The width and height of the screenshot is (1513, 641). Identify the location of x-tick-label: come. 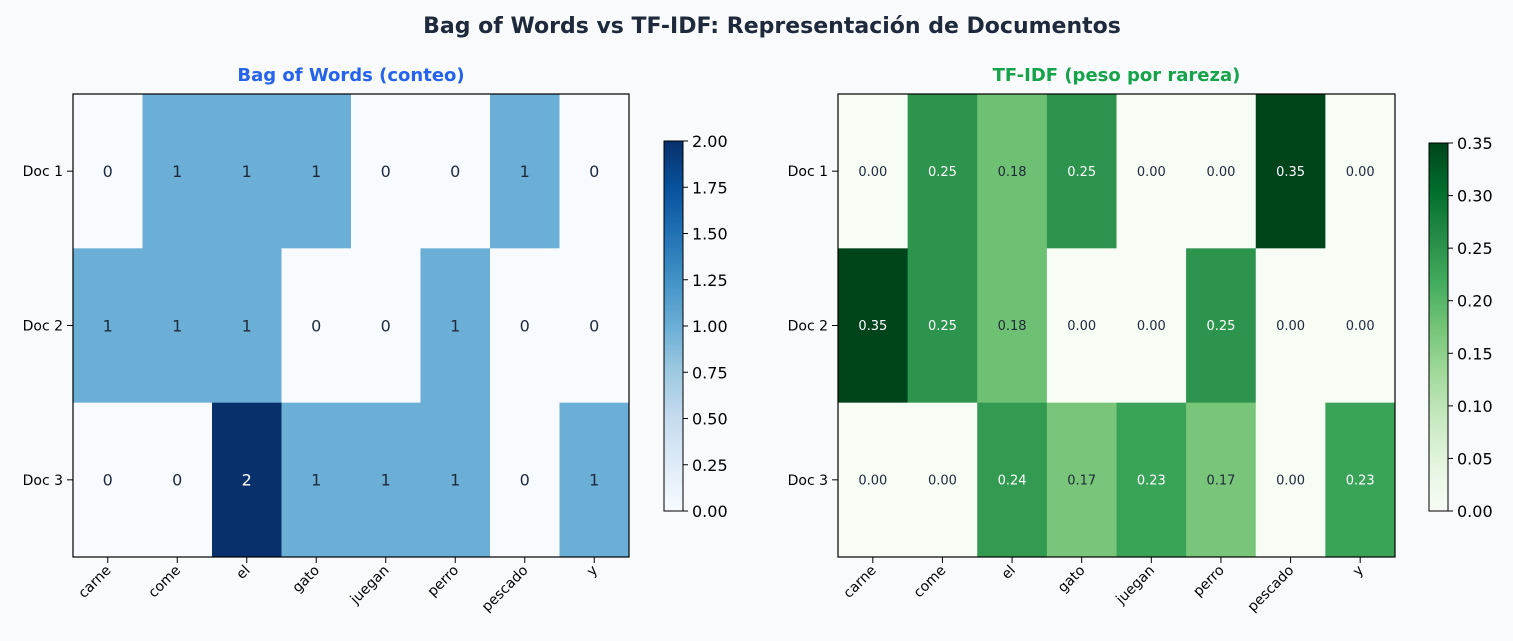
(165, 582).